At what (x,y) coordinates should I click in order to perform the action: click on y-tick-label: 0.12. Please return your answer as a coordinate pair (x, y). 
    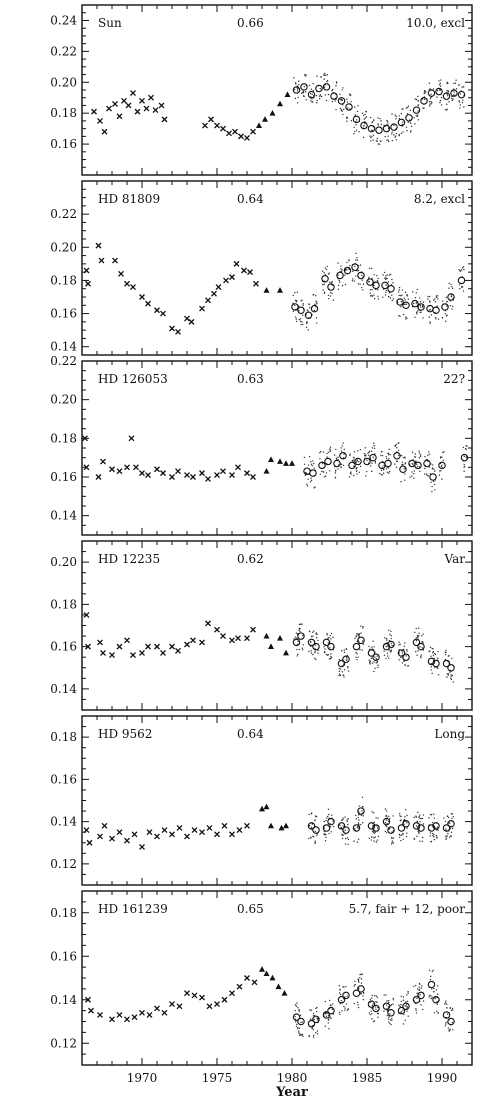
    Looking at the image, I should click on (63, 1043).